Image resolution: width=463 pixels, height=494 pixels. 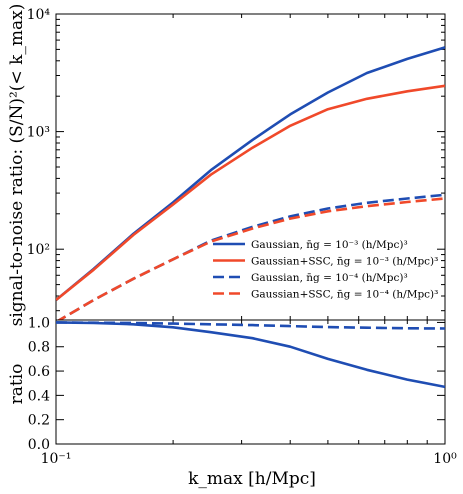 I want to click on bottom-y-tick-label: 0.0, so click(x=39, y=445).